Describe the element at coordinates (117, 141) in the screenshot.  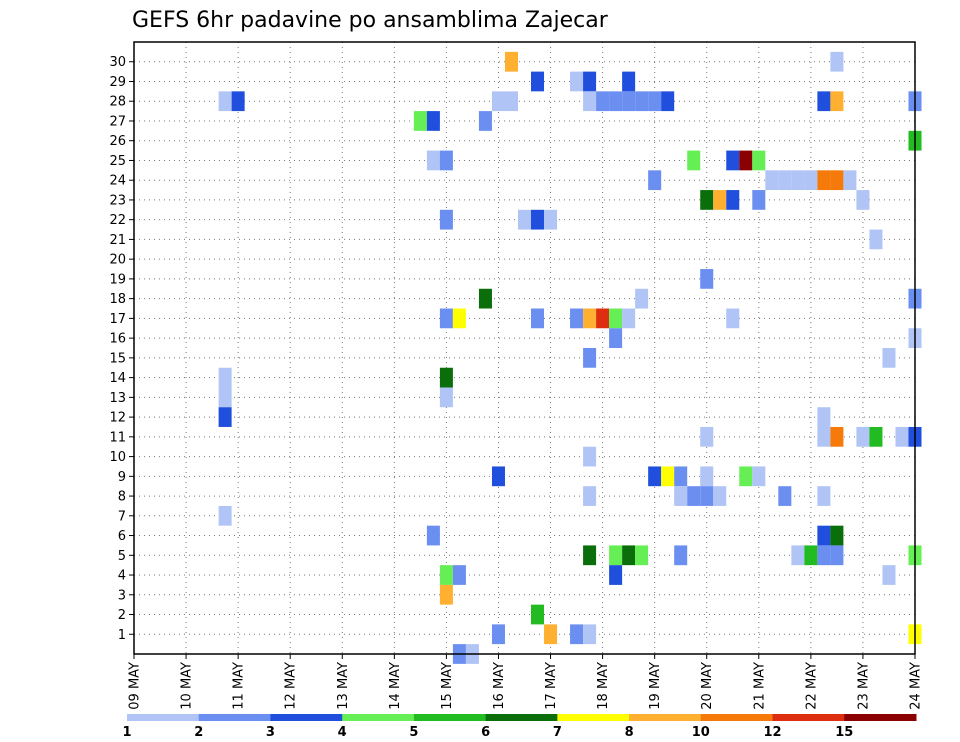
I see `y-tick-label: 26` at that location.